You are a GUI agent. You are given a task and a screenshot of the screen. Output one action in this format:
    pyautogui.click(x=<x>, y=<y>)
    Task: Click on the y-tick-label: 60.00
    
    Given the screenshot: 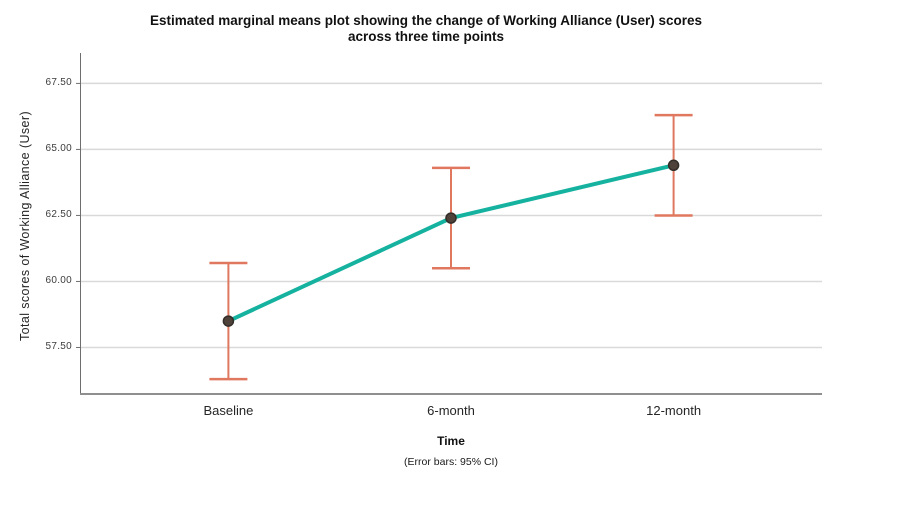 What is the action you would take?
    pyautogui.click(x=58, y=281)
    